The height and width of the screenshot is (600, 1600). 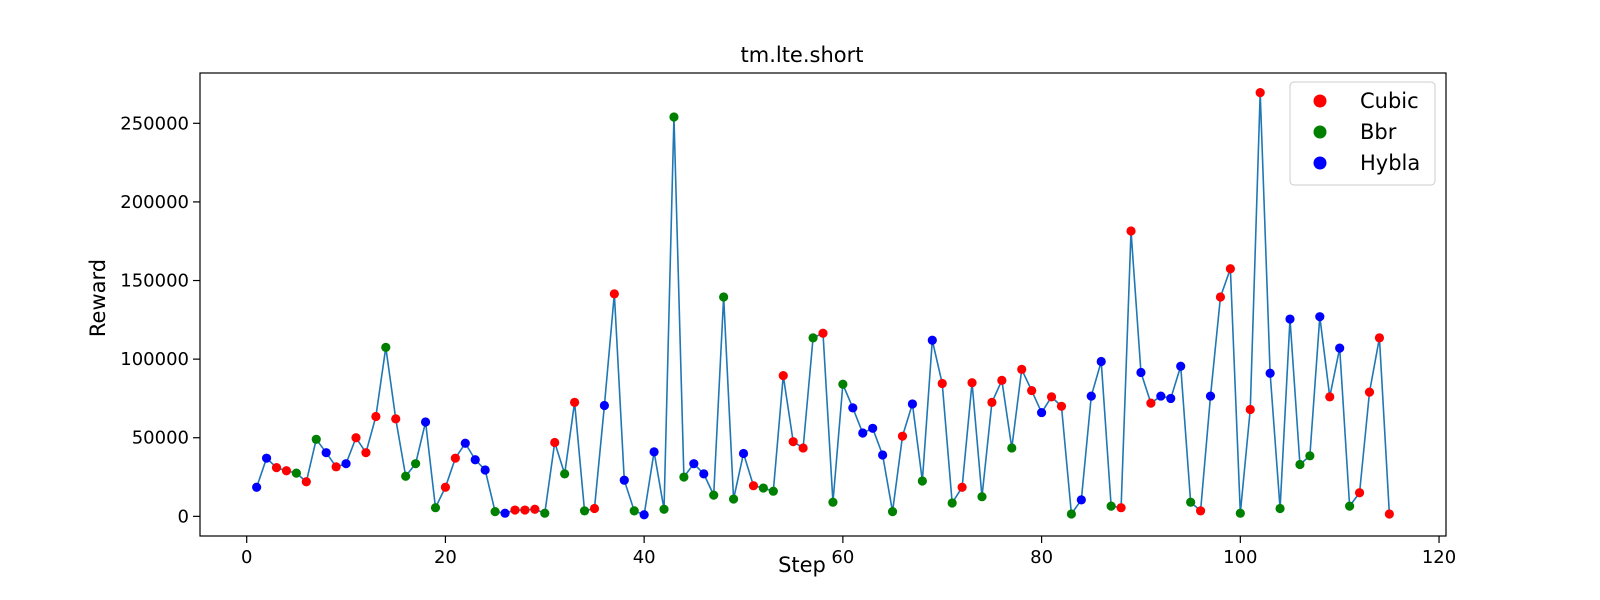 I want to click on x-tick-label: 80, so click(x=1041, y=557).